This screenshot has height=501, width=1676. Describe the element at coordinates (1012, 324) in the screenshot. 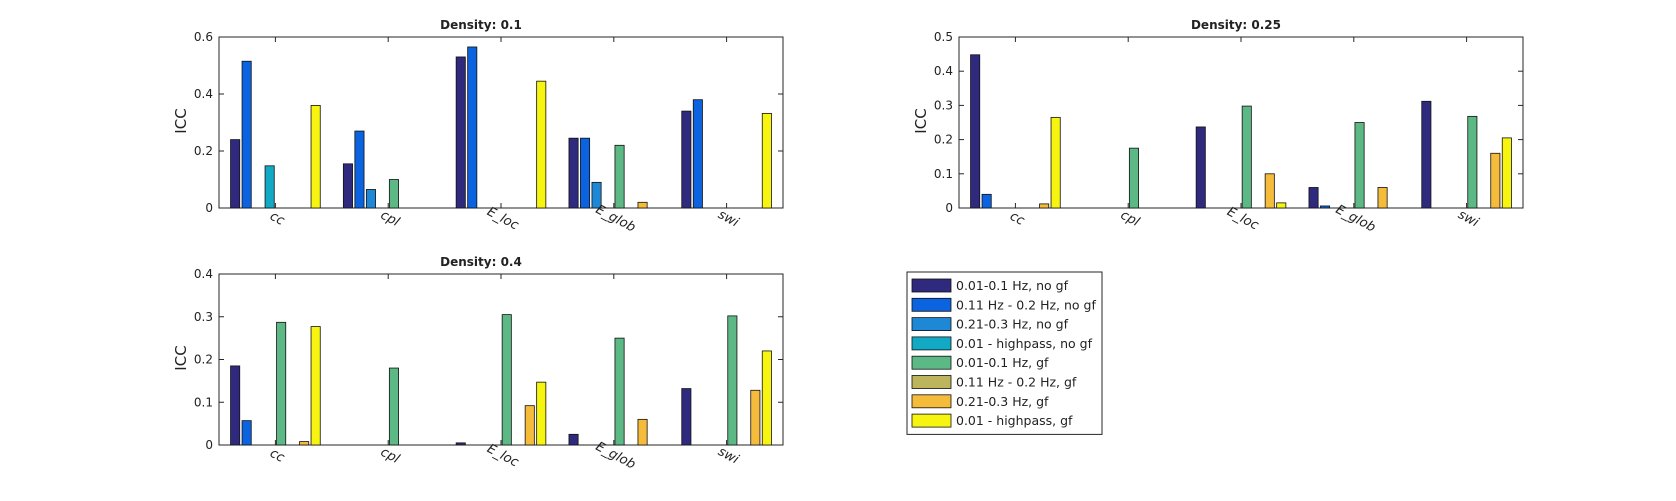

I see `legend-label: 0.21-0.3 Hz, no gf` at that location.